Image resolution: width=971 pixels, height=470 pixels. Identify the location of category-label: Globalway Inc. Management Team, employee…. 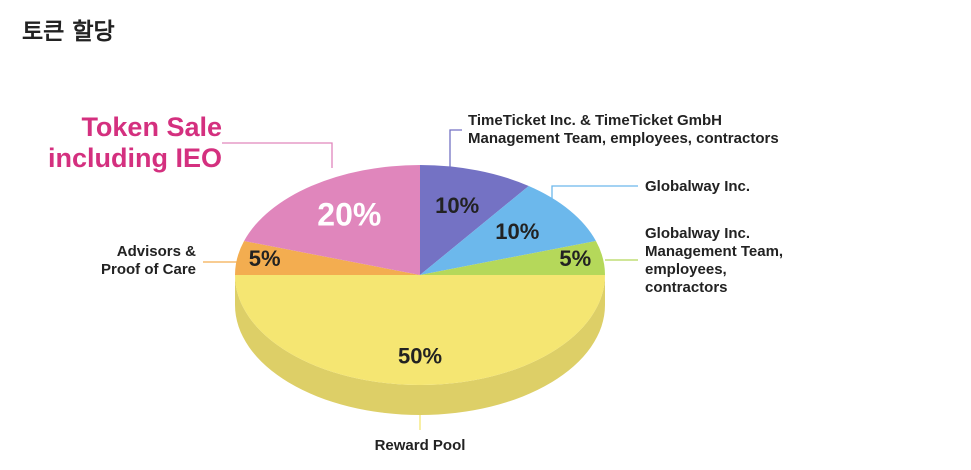
(714, 260).